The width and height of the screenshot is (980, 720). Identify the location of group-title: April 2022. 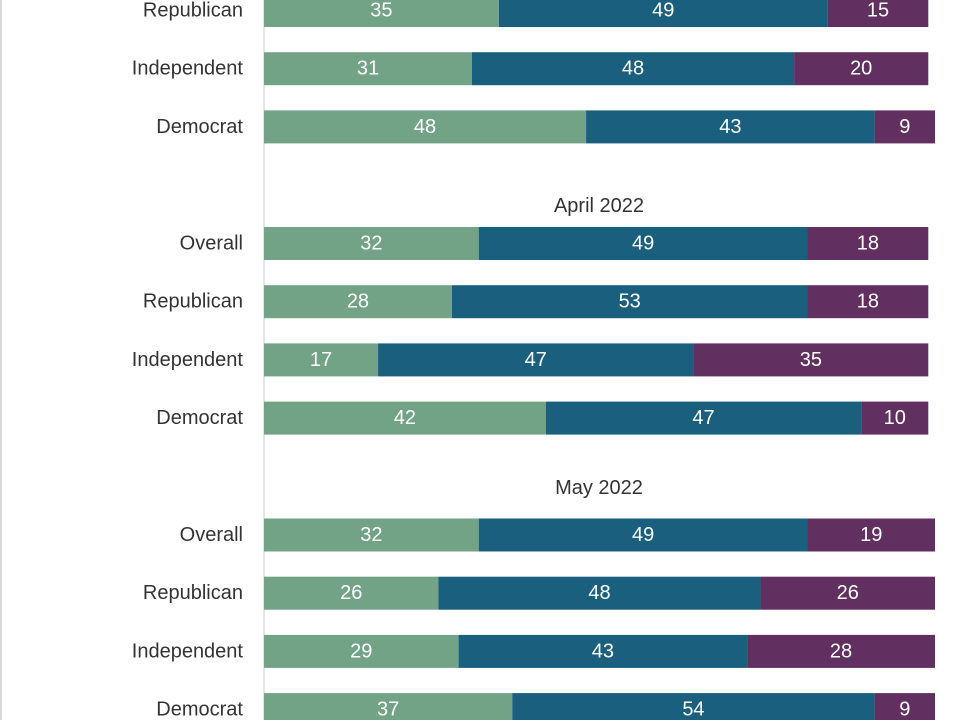
(599, 206).